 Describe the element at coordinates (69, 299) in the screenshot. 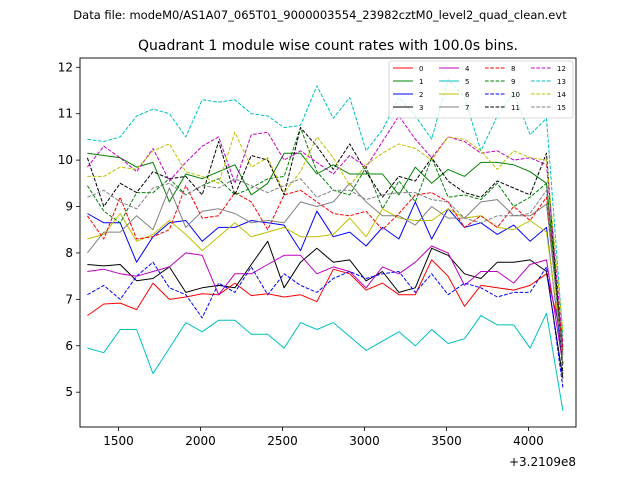

I see `y-tick-label: 7` at that location.